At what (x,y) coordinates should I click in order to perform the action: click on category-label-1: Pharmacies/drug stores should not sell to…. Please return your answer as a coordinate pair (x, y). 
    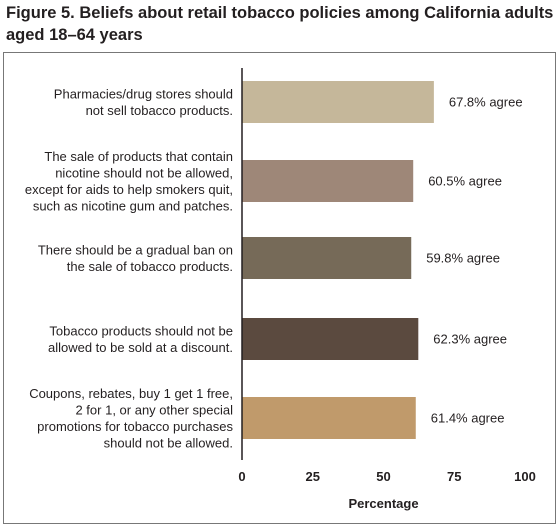
    Looking at the image, I should click on (143, 102).